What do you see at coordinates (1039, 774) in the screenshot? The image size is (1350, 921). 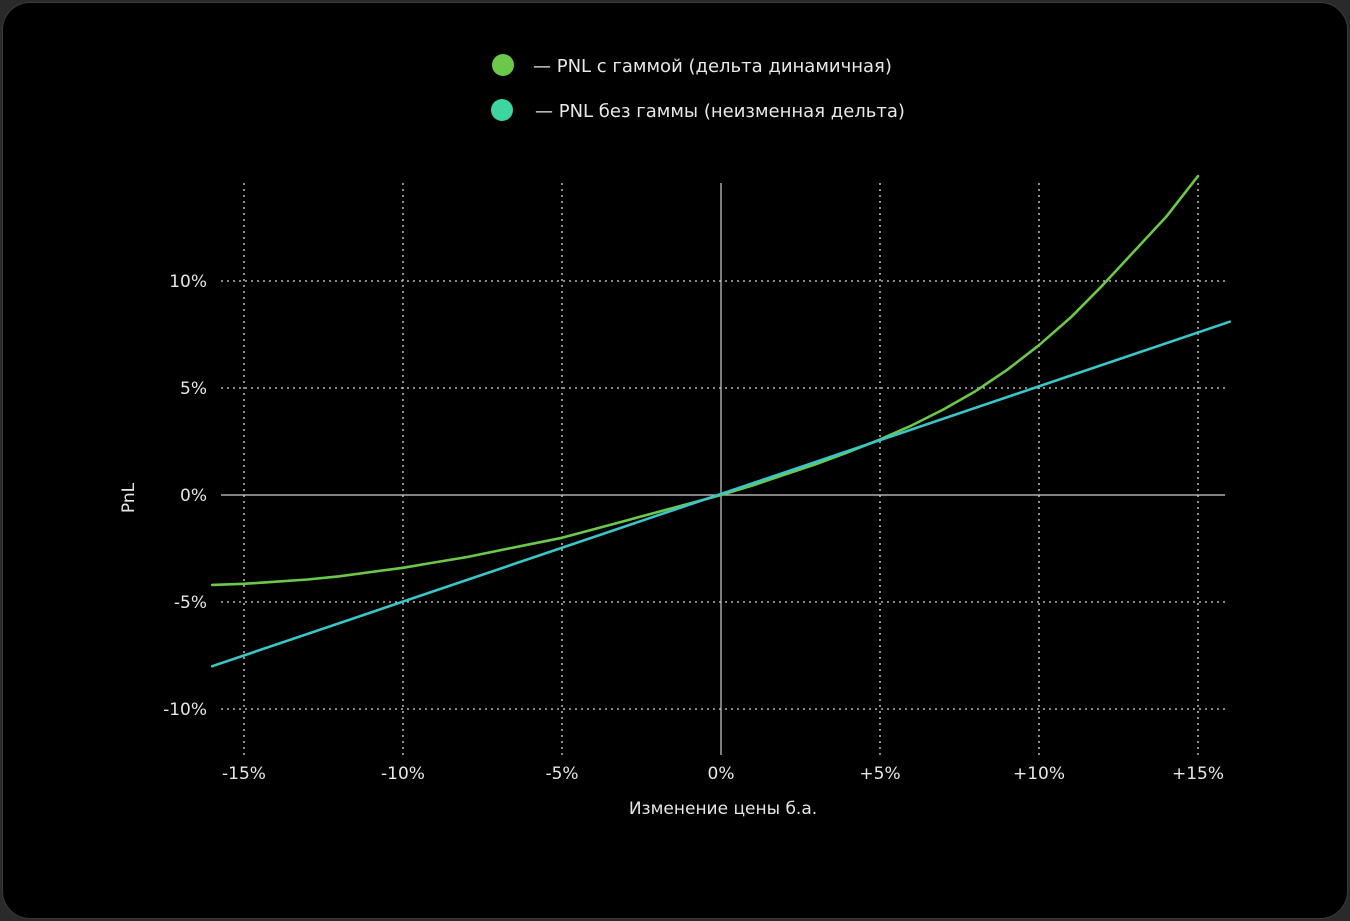 I see `x-tick-label: +10%` at bounding box center [1039, 774].